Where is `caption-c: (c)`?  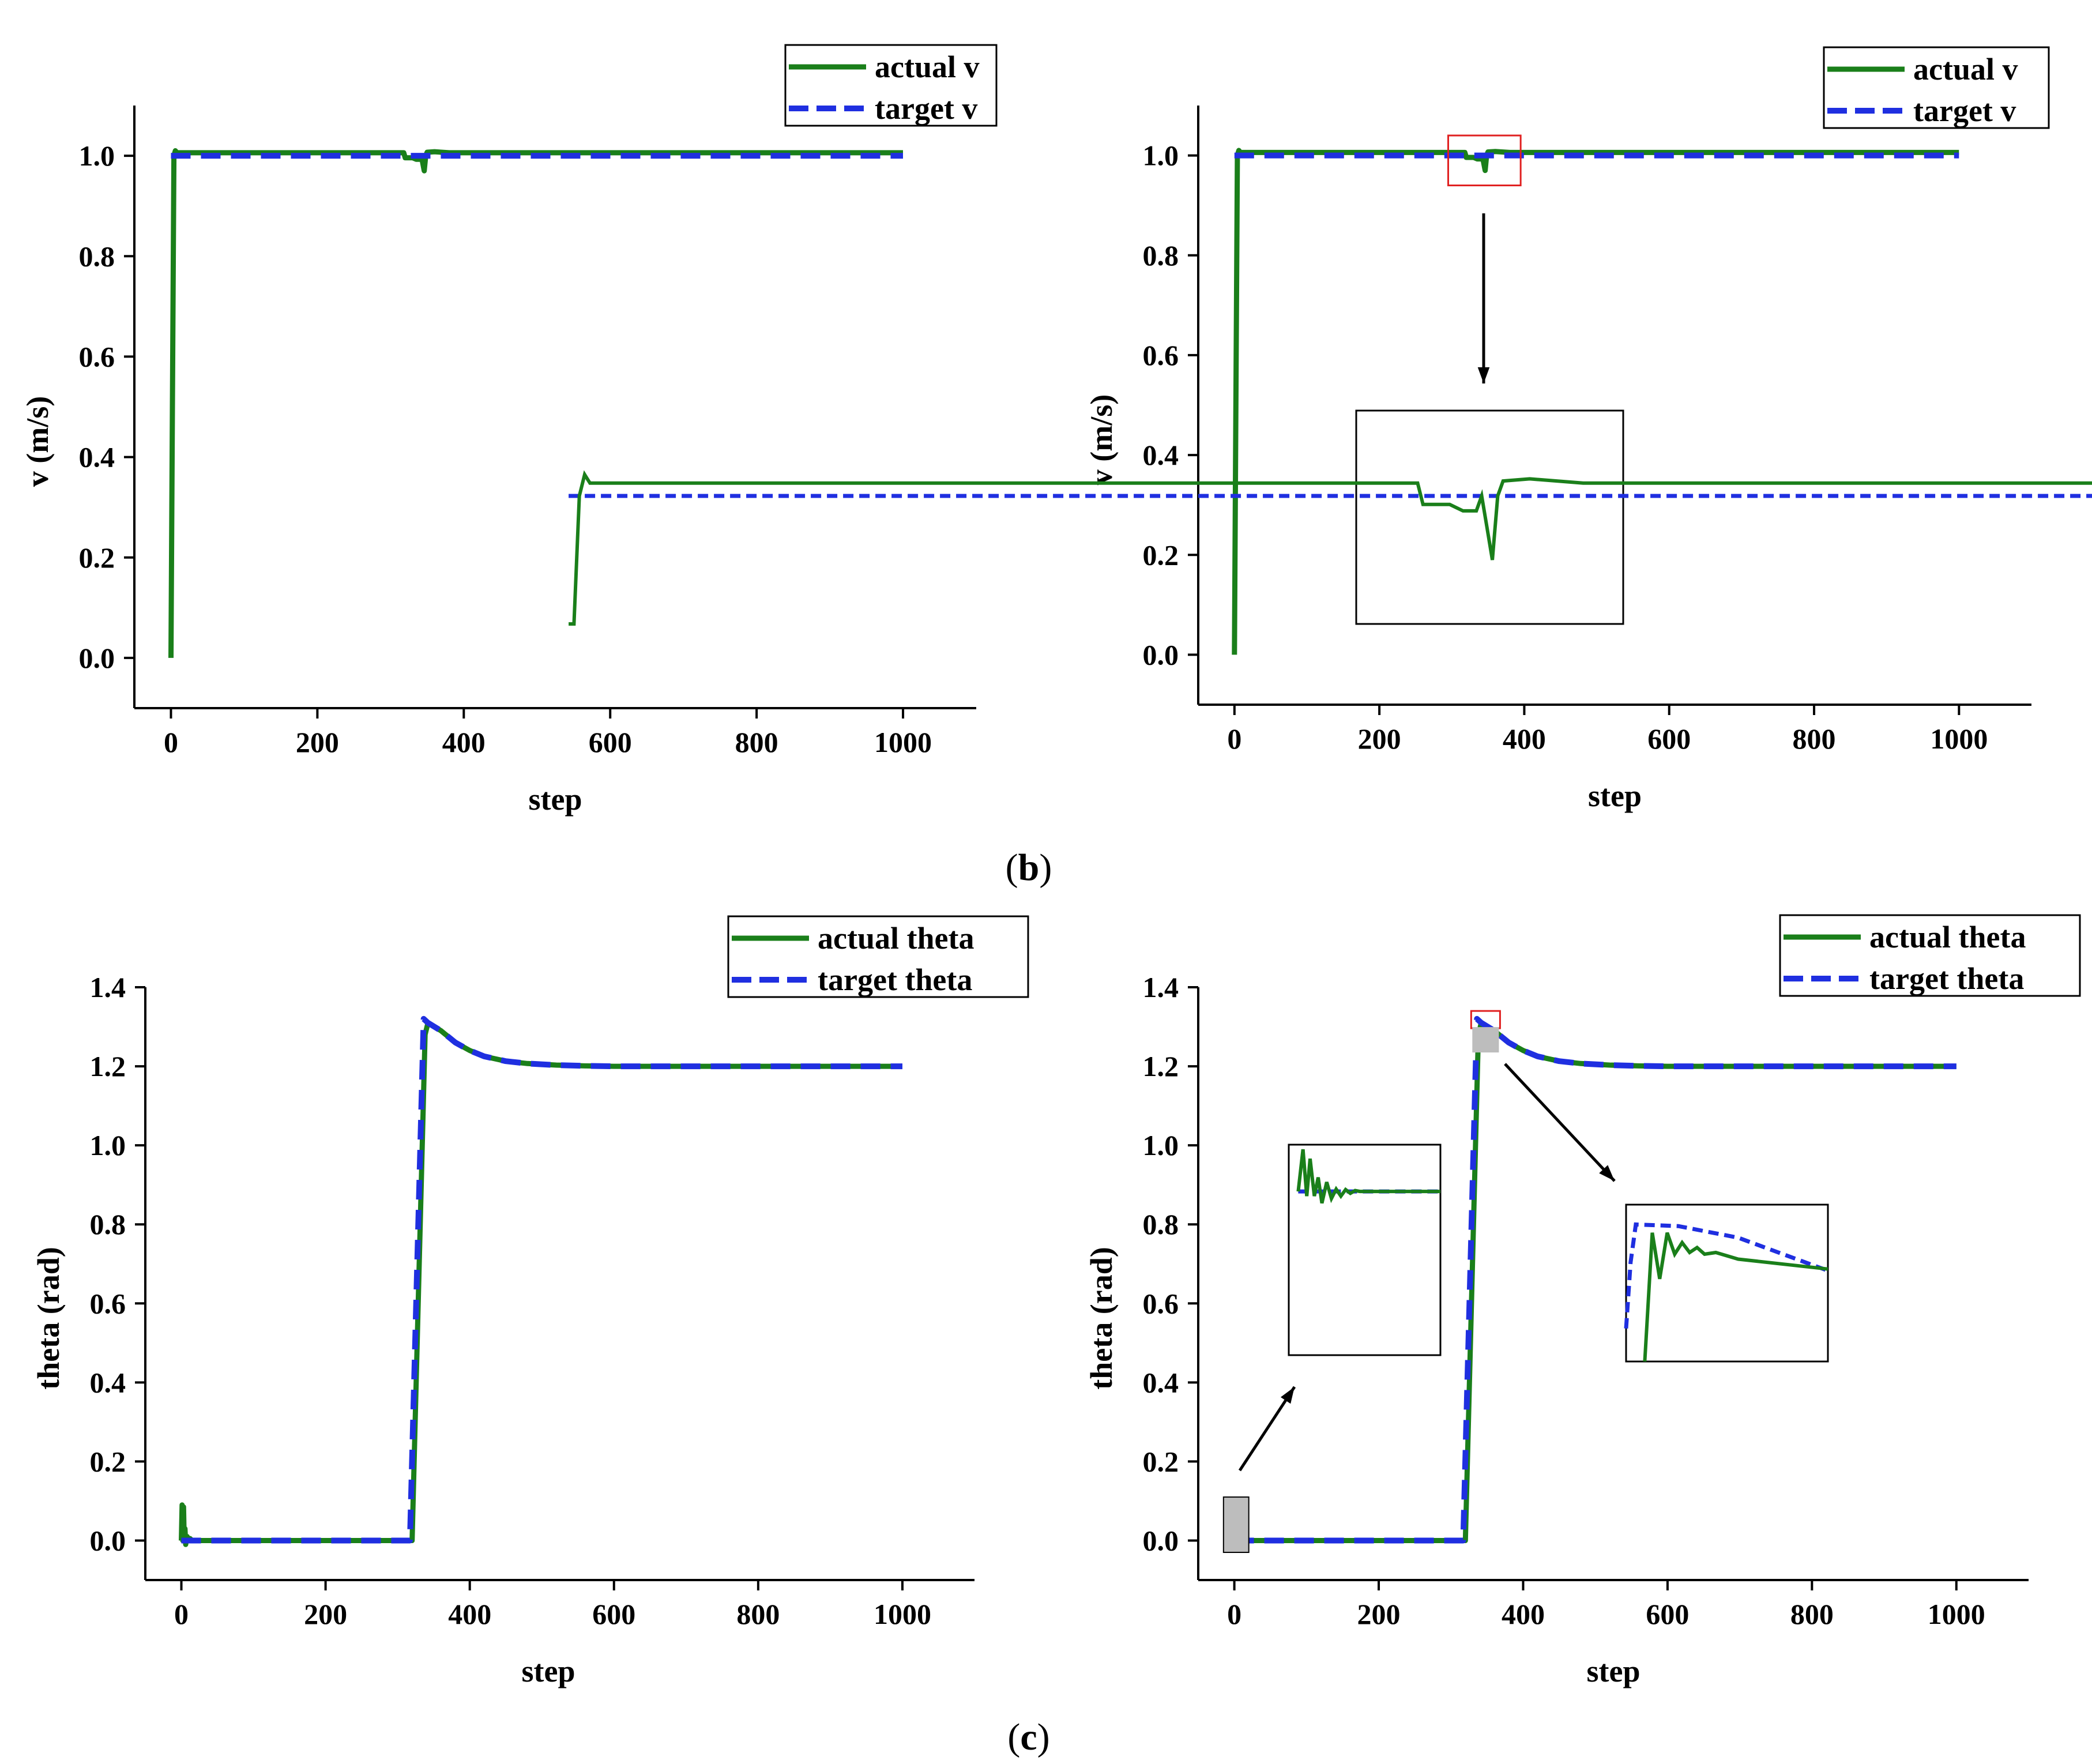
caption-c: (c) is located at coordinates (1028, 1737).